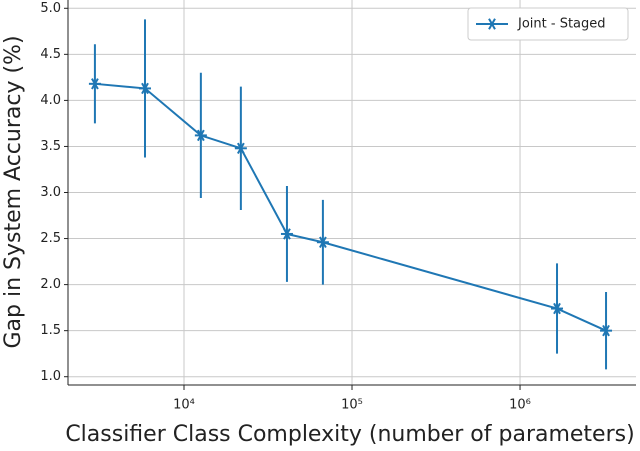  I want to click on y-tick-label: 4.0, so click(50, 100).